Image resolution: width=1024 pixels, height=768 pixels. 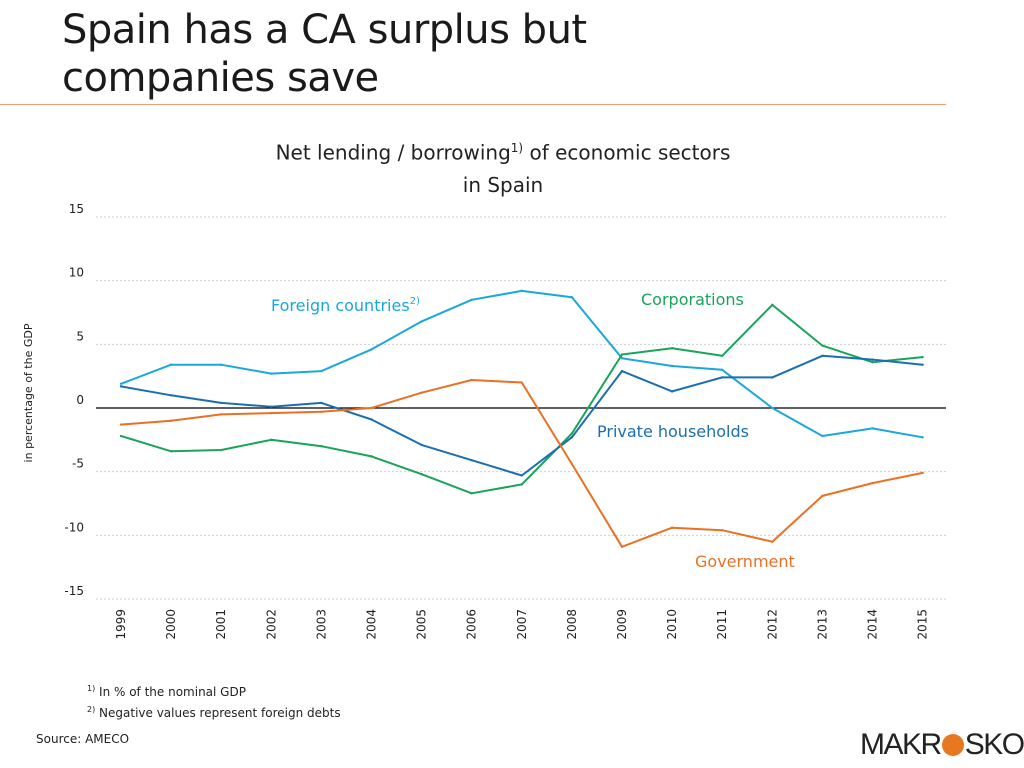 I want to click on x-tick-label: 2006, so click(x=472, y=624).